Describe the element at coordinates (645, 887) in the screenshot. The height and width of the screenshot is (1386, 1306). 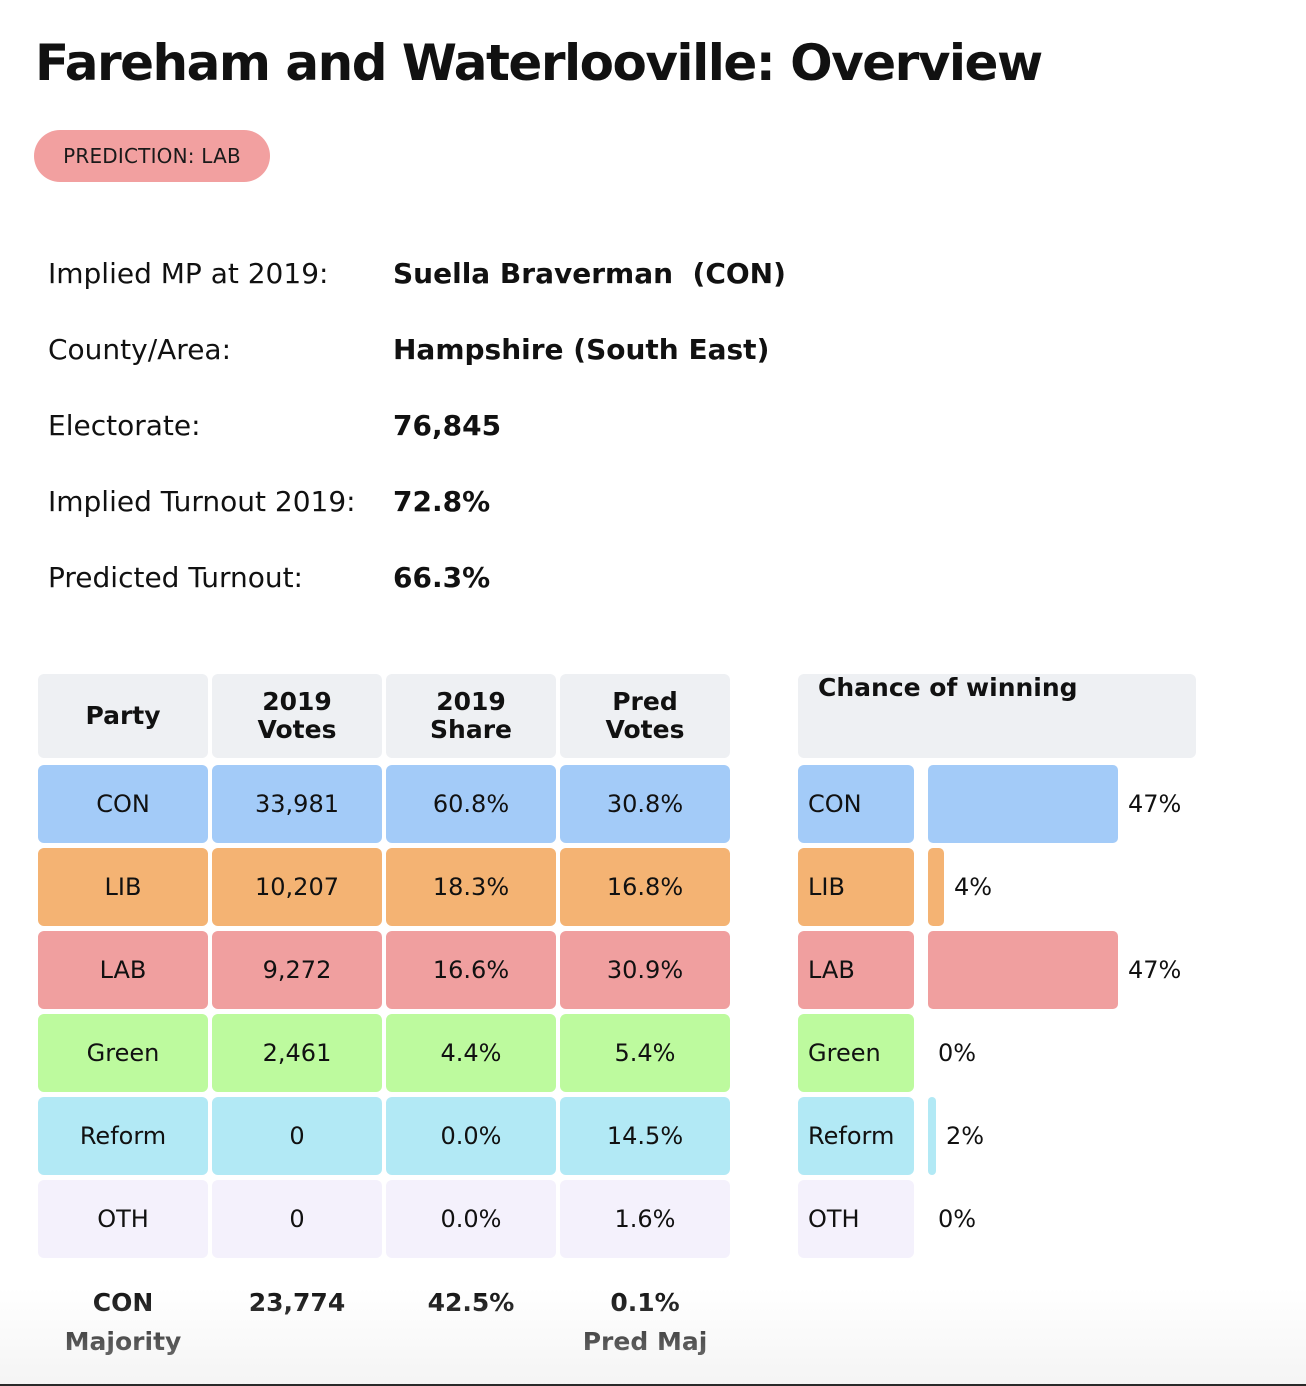
I see `pred-votes-cell: 16.8%` at that location.